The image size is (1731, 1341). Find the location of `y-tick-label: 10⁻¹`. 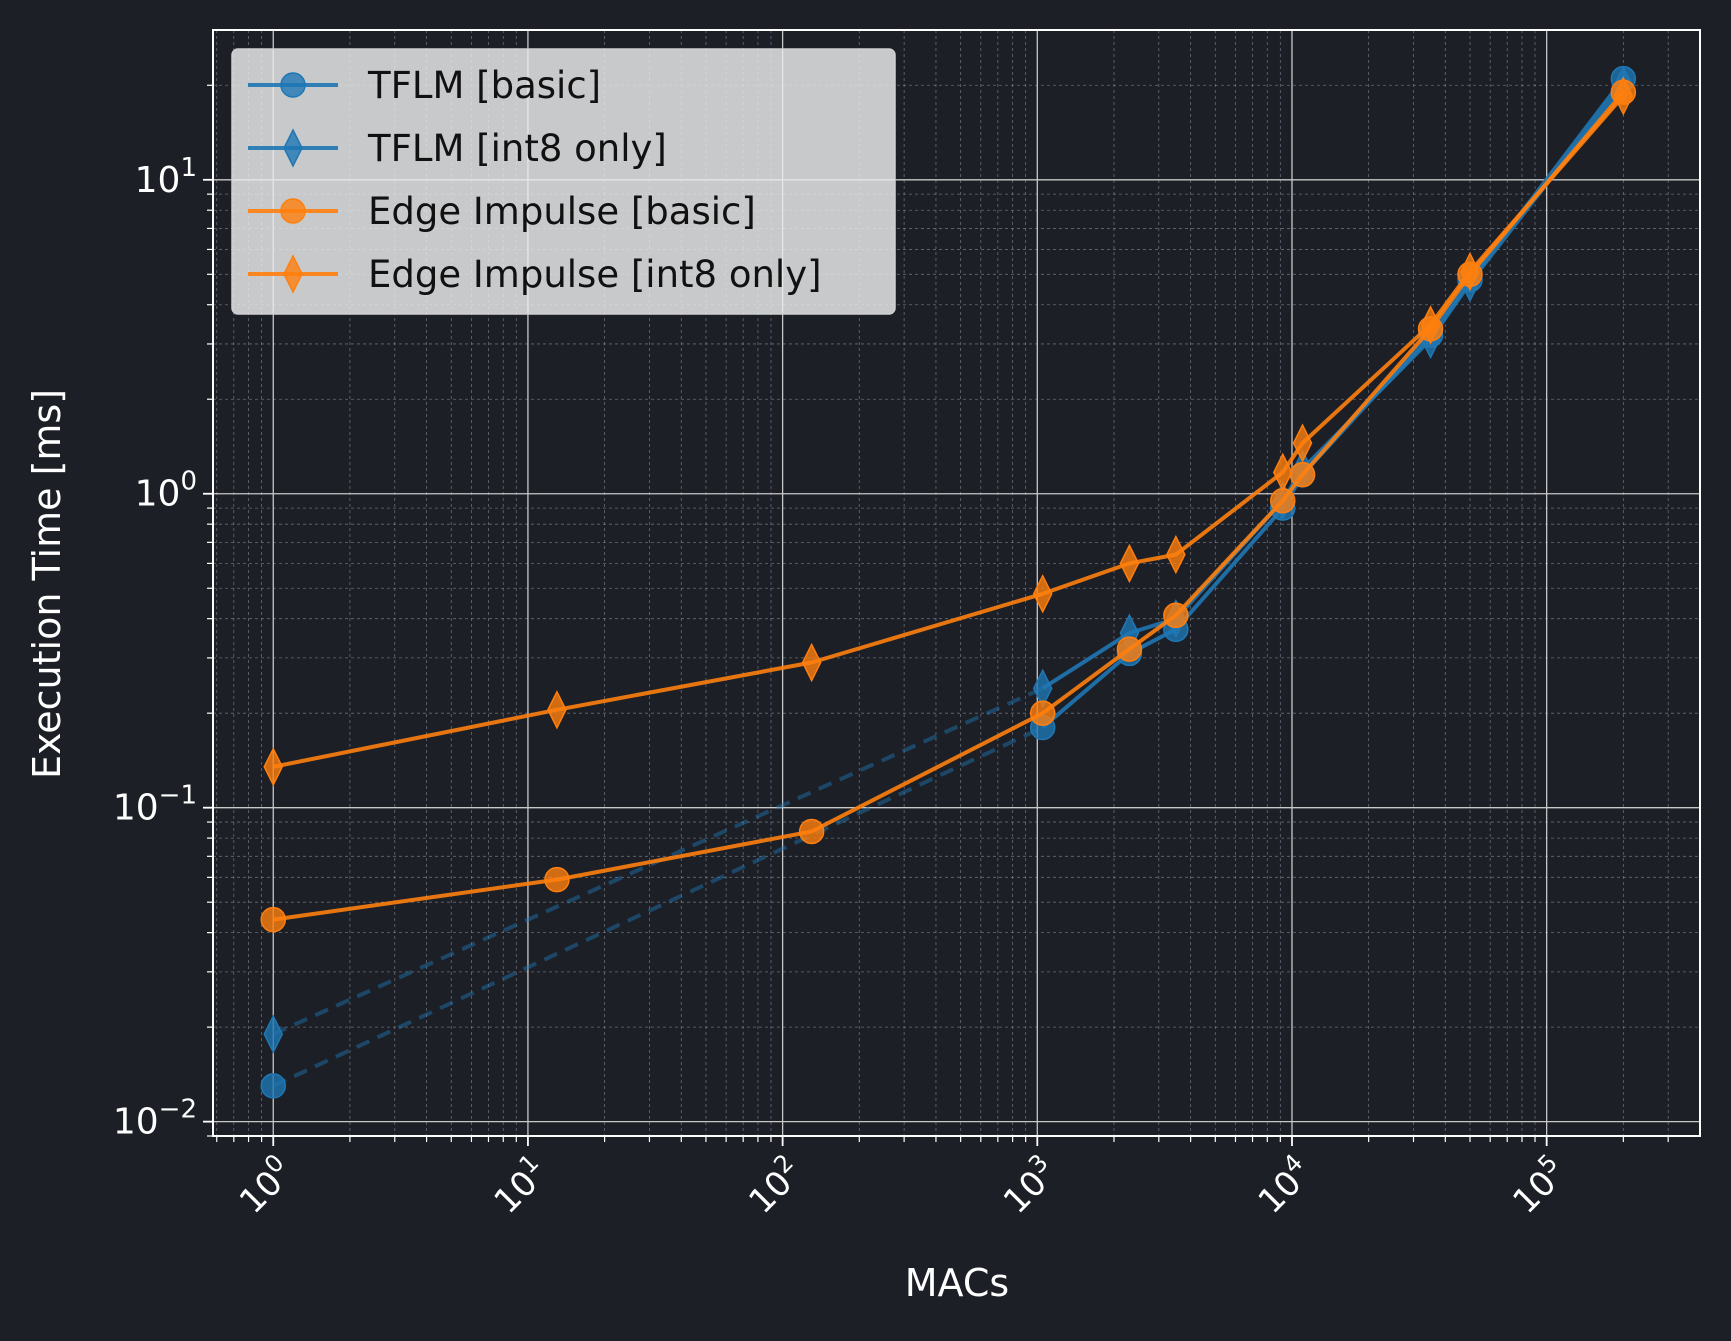

y-tick-label: 10⁻¹ is located at coordinates (155, 805).